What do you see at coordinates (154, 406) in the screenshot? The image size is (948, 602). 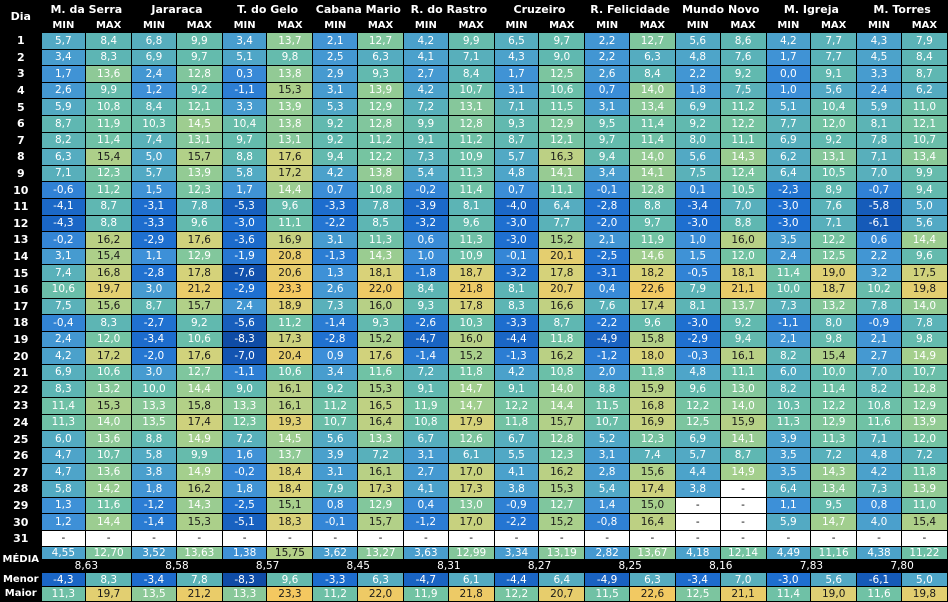 I see `value-cell: 13,3` at bounding box center [154, 406].